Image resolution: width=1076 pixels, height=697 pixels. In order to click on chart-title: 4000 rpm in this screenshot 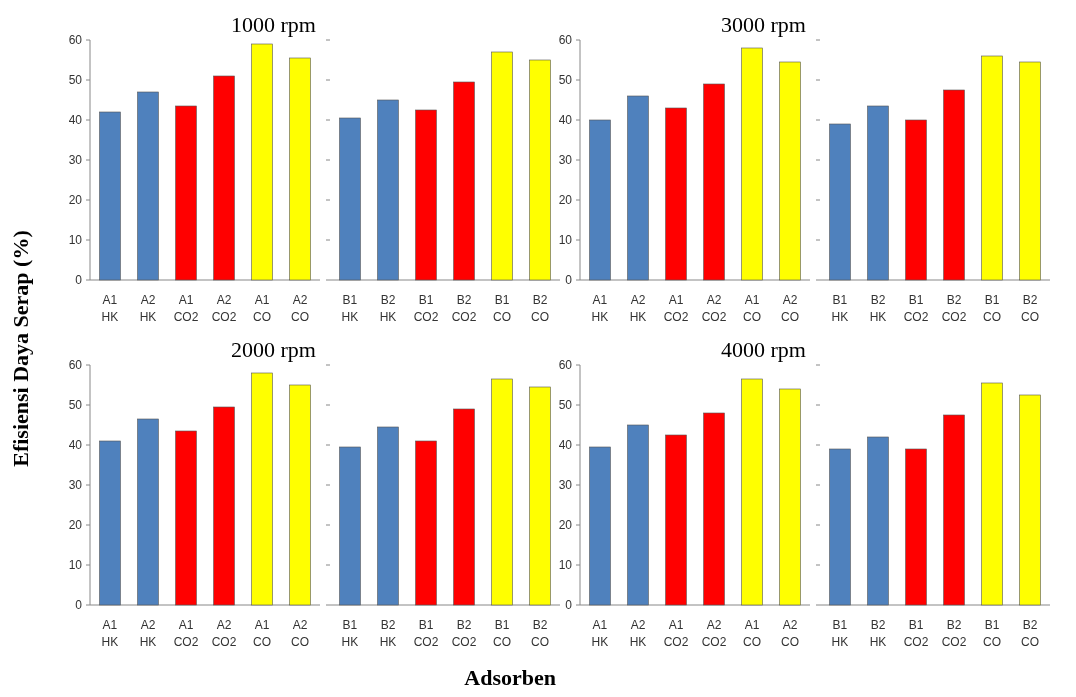, I will do `click(763, 349)`.